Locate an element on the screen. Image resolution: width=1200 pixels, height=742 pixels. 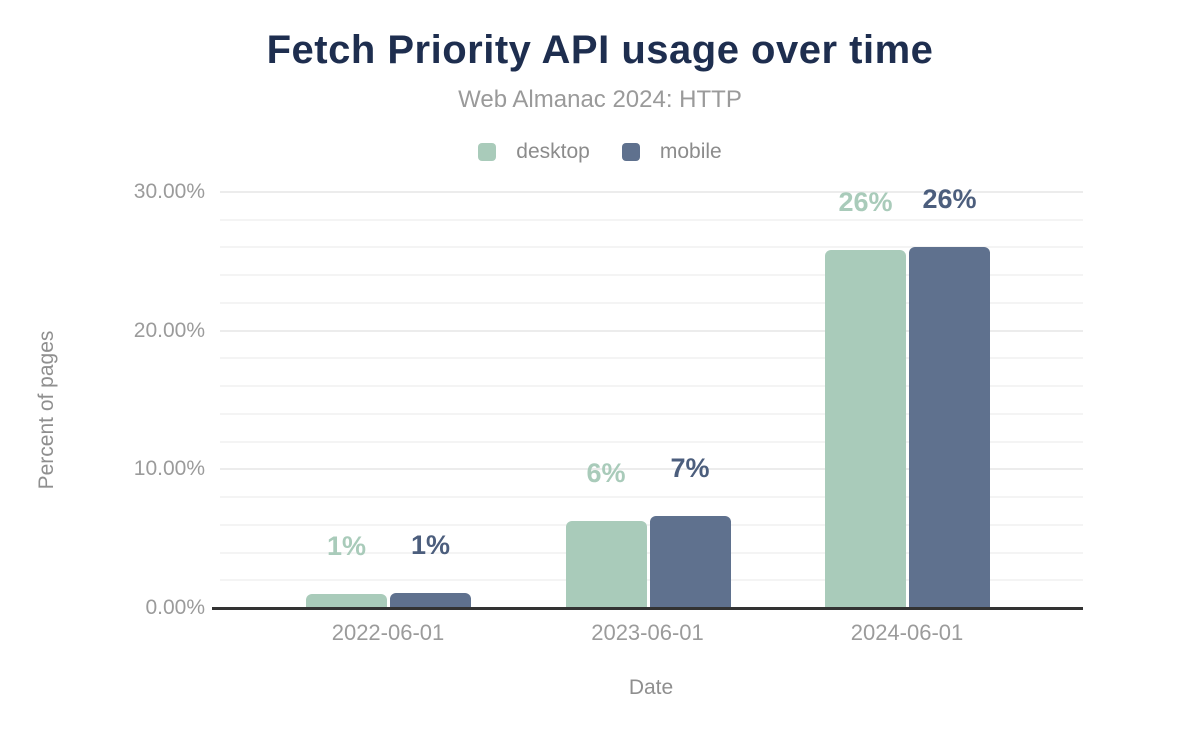
bar-value-label-desktop: 1% is located at coordinates (346, 546).